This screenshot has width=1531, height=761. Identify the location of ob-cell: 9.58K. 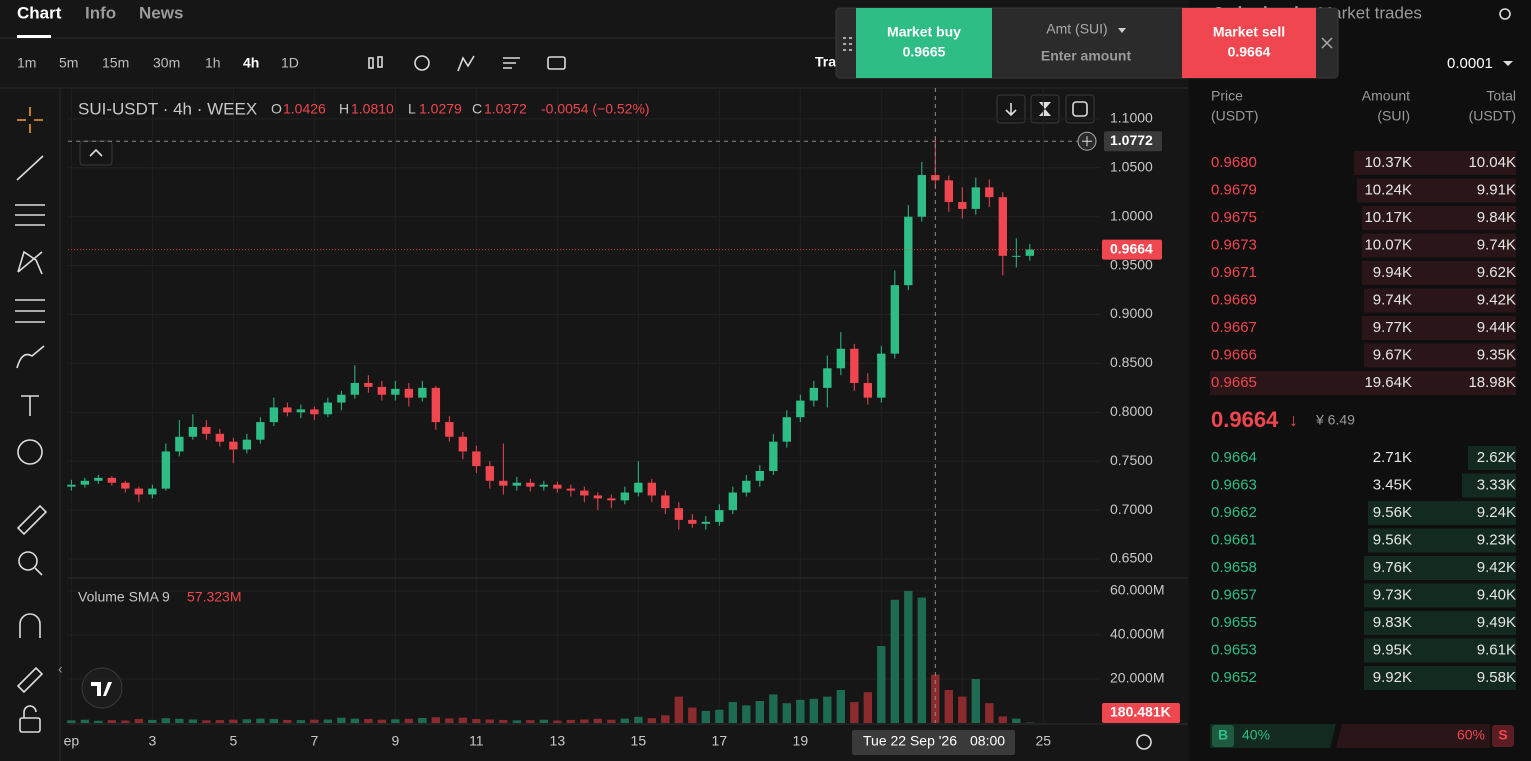
(1496, 677).